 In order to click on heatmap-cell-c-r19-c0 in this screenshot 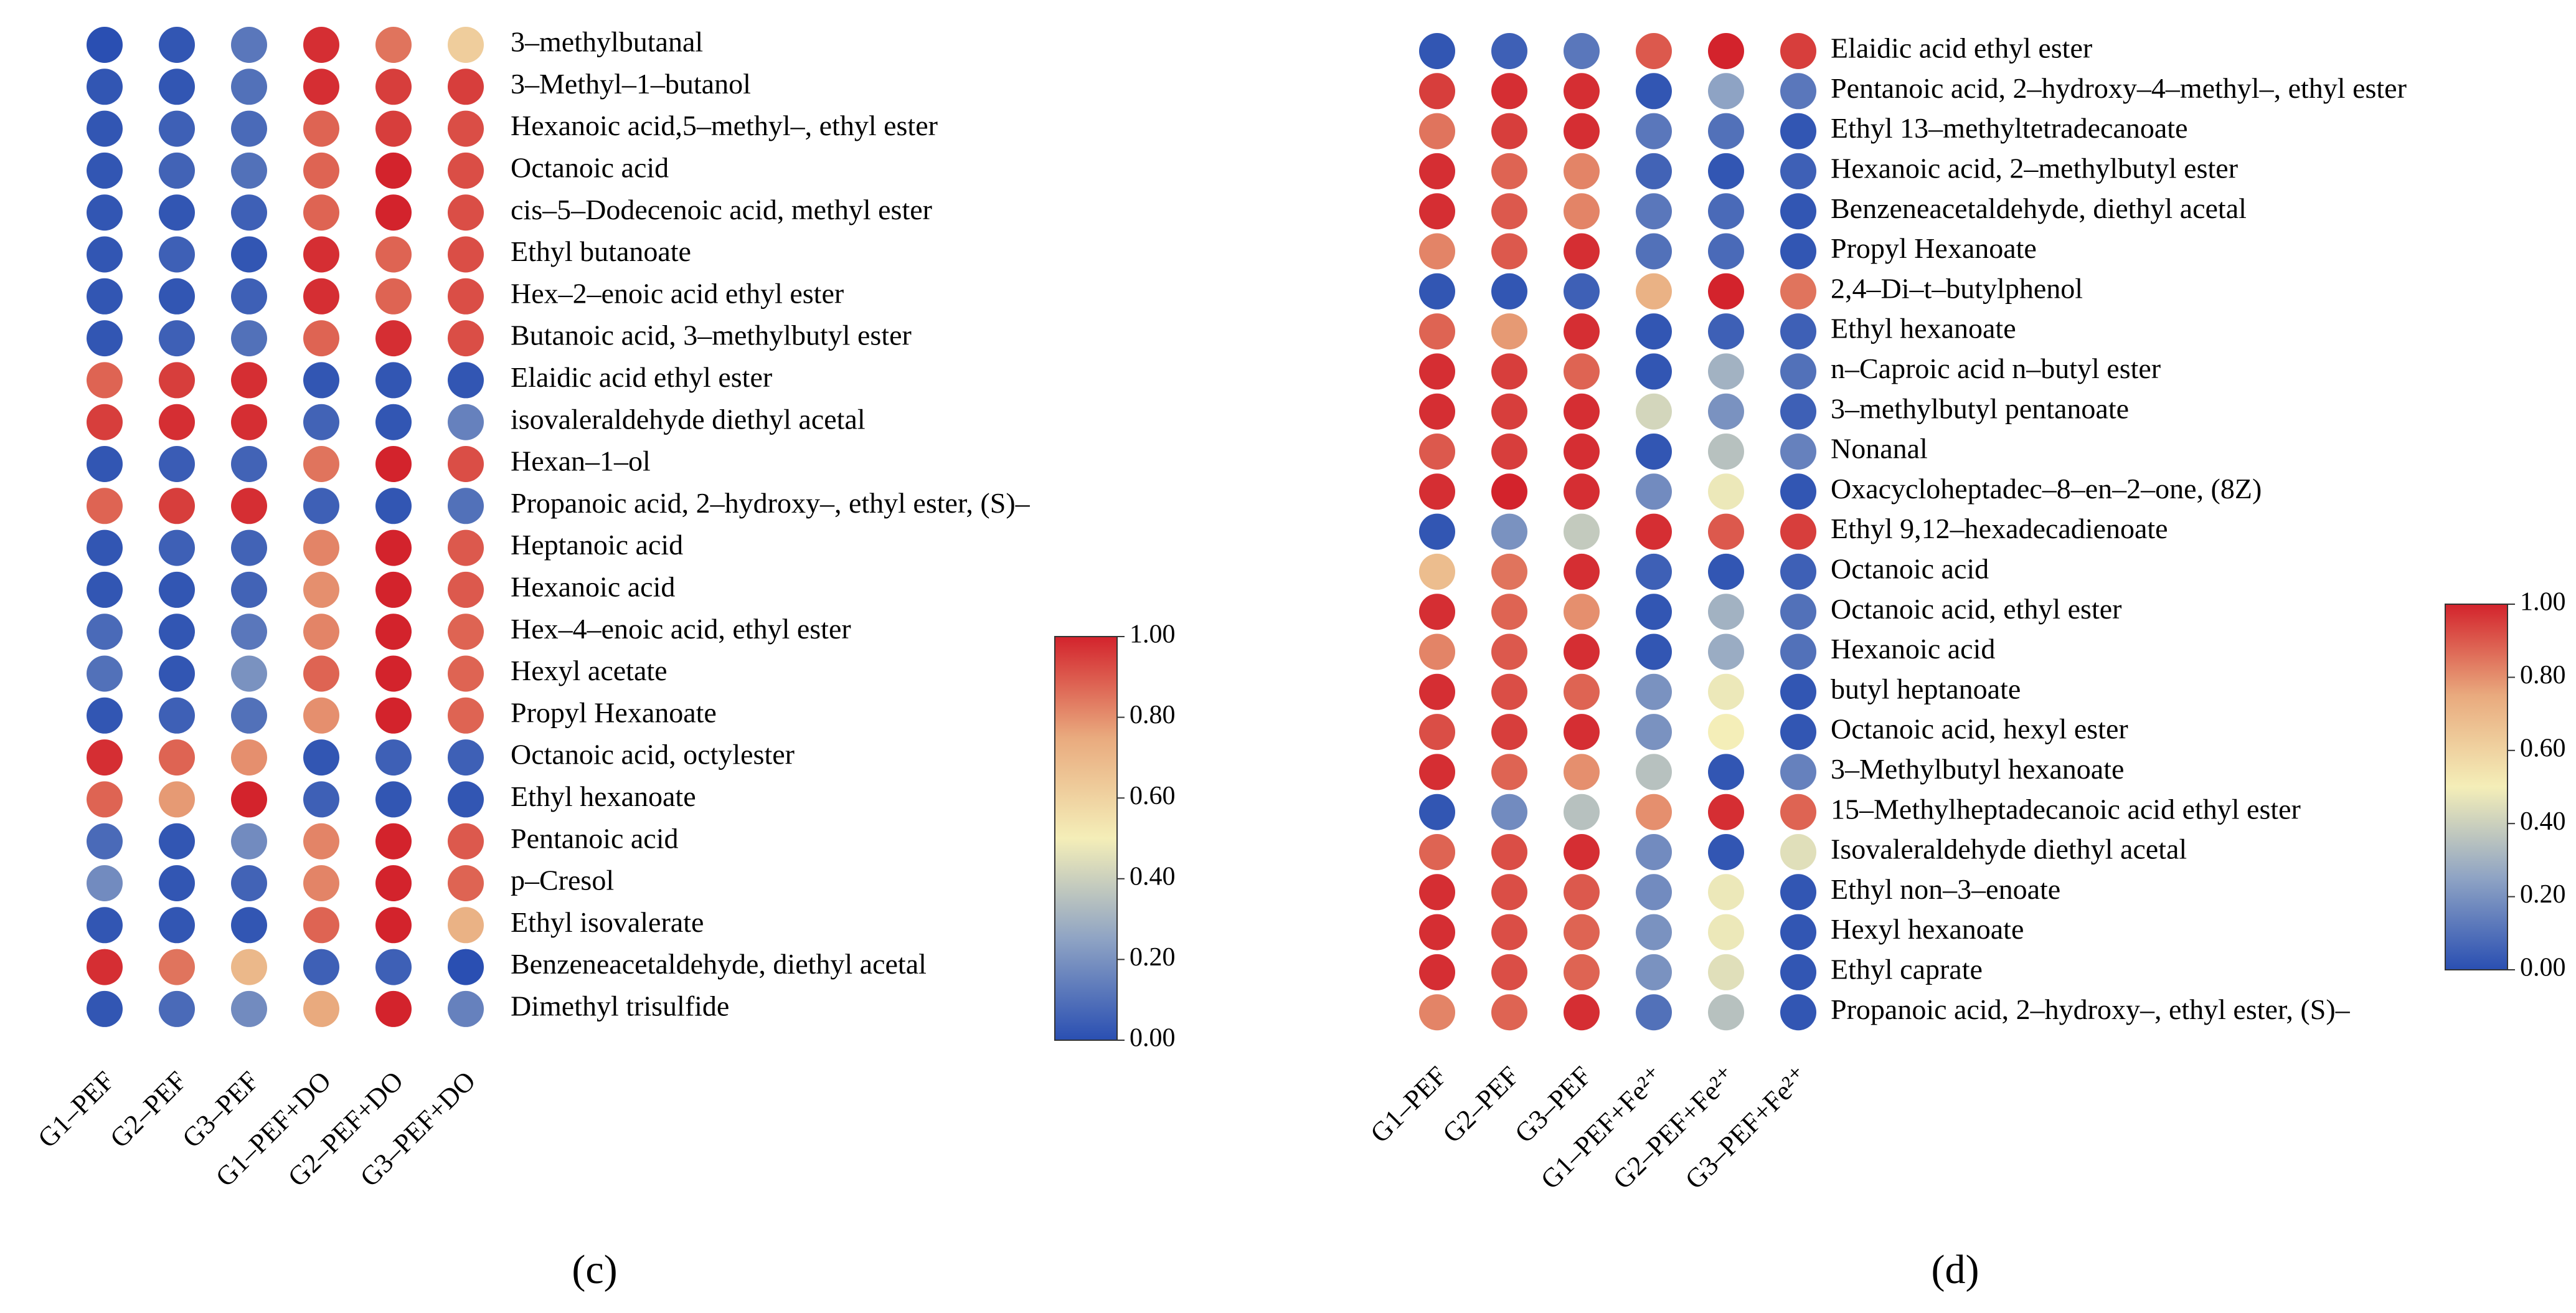, I will do `click(105, 841)`.